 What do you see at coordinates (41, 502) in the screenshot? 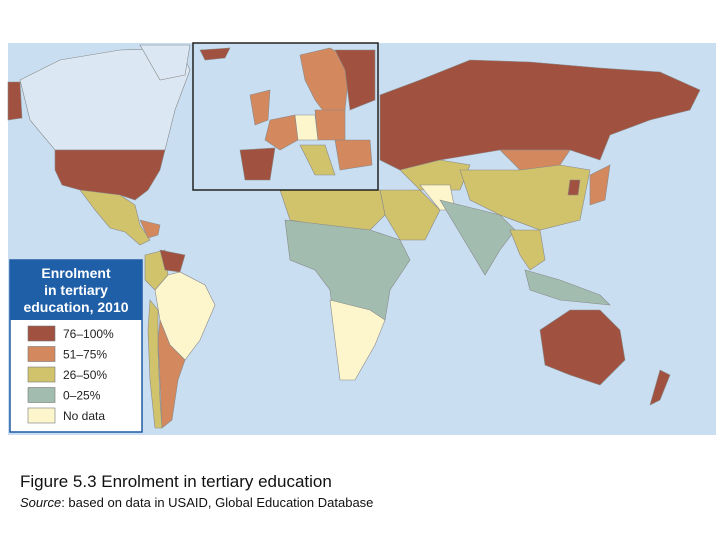
I see `source-label: Source` at bounding box center [41, 502].